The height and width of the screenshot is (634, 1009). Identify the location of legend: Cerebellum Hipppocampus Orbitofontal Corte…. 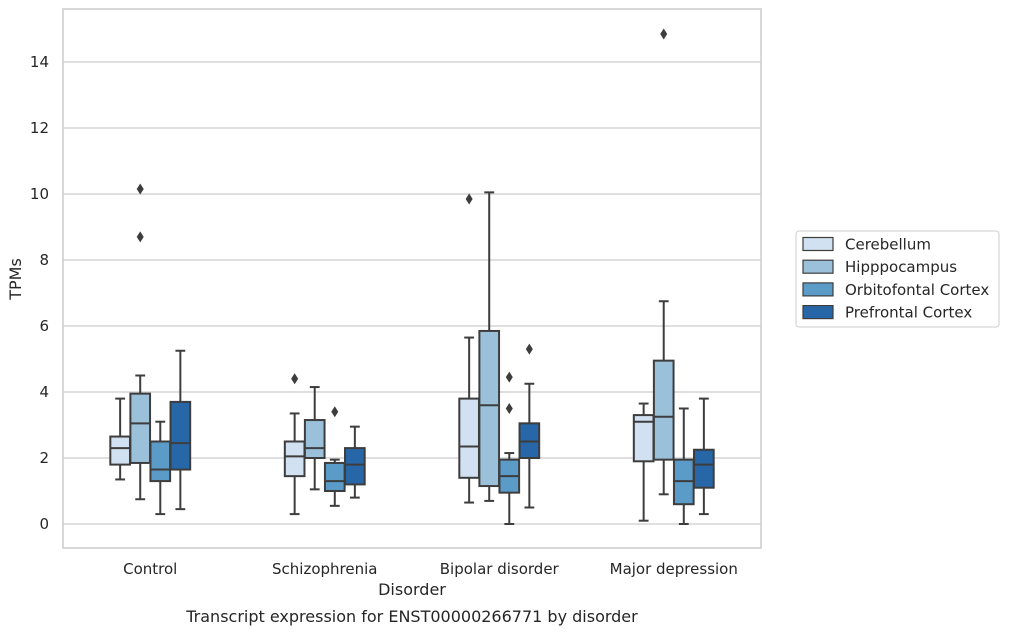
(897, 279).